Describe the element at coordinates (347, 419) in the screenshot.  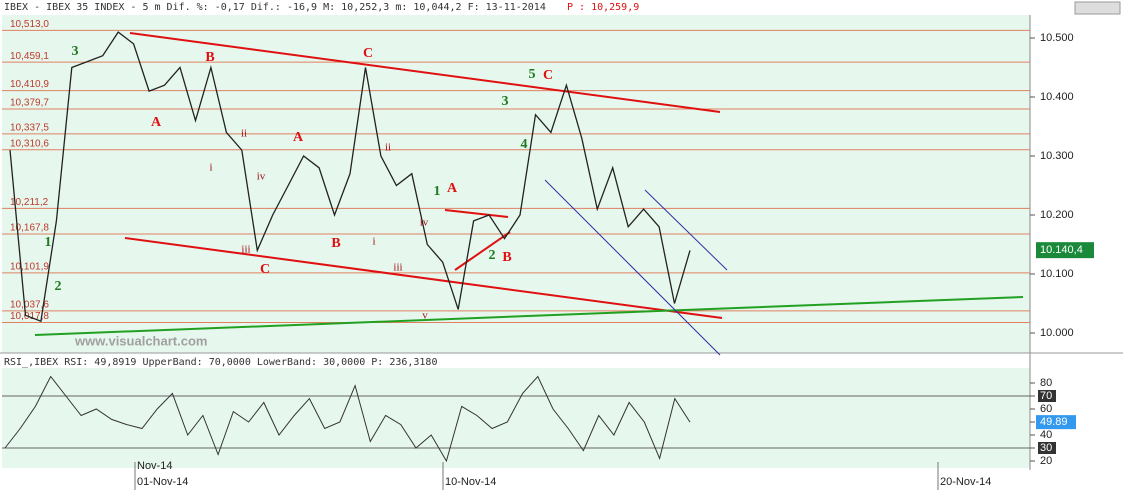
I see `rsi-line` at that location.